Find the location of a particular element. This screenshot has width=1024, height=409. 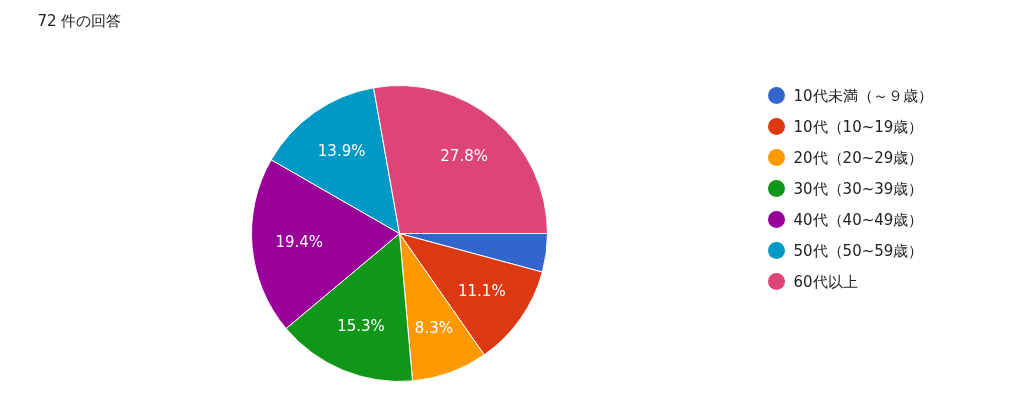

data-label: 11.1% is located at coordinates (482, 291).